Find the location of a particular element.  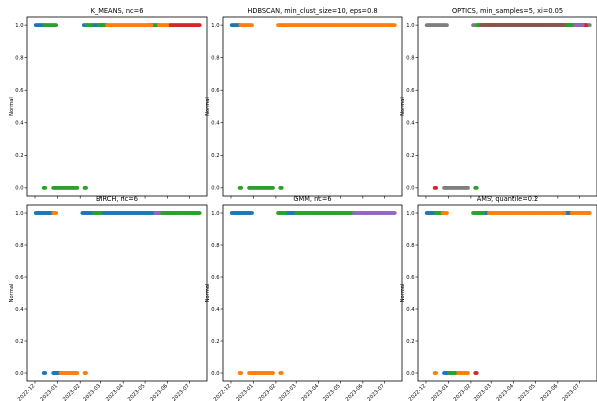

chart-title: BIRCH, nc=6 is located at coordinates (117, 199).